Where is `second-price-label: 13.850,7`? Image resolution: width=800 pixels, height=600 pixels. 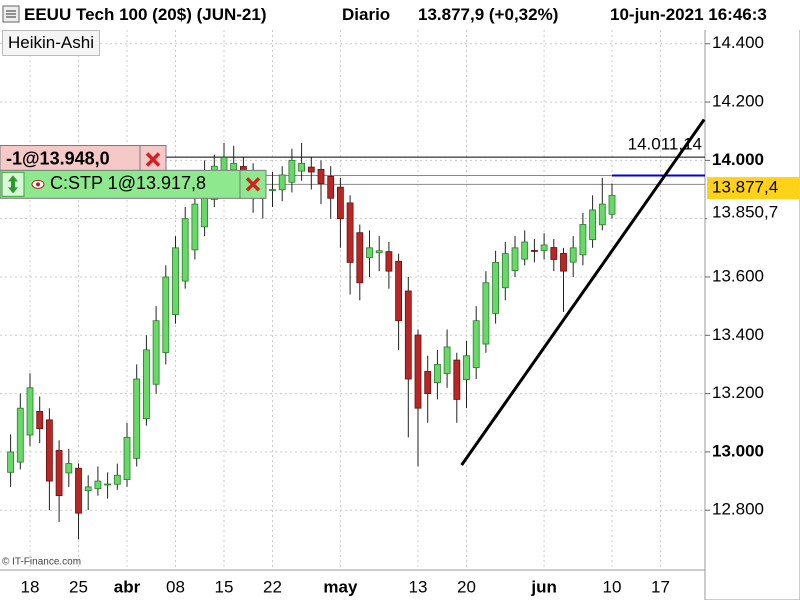
second-price-label: 13.850,7 is located at coordinates (745, 211).